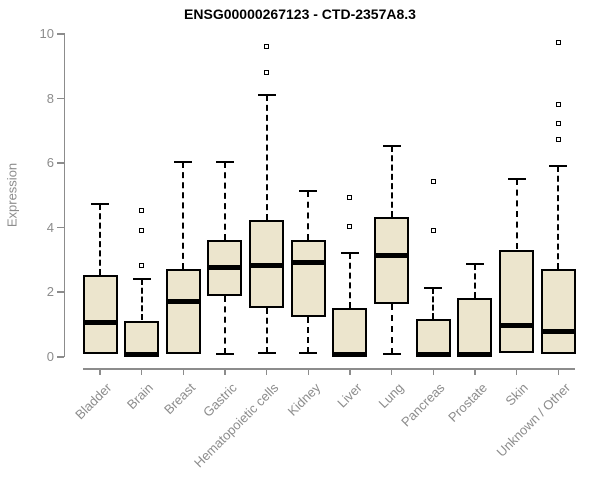  I want to click on x-tick-label: Skin, so click(517, 394).